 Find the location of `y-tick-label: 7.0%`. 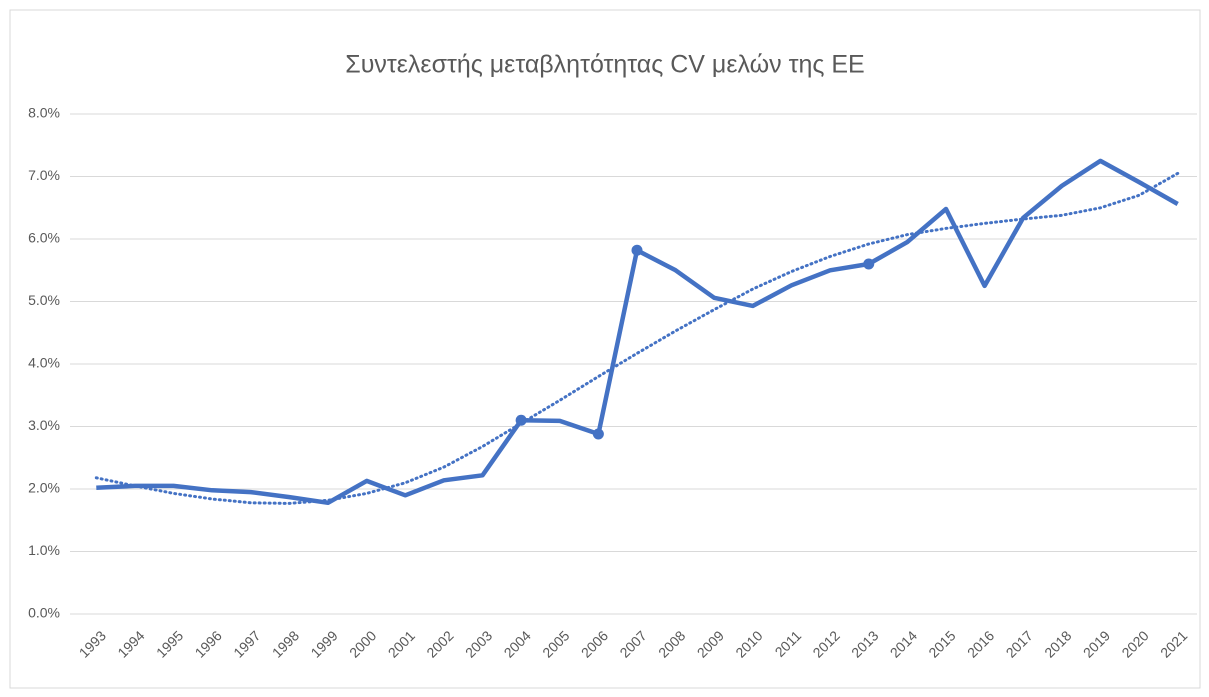

y-tick-label: 7.0% is located at coordinates (44, 175).